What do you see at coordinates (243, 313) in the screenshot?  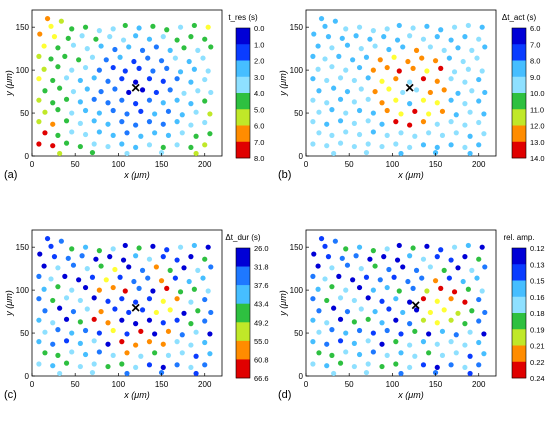 I see `colorbar-frame` at bounding box center [243, 313].